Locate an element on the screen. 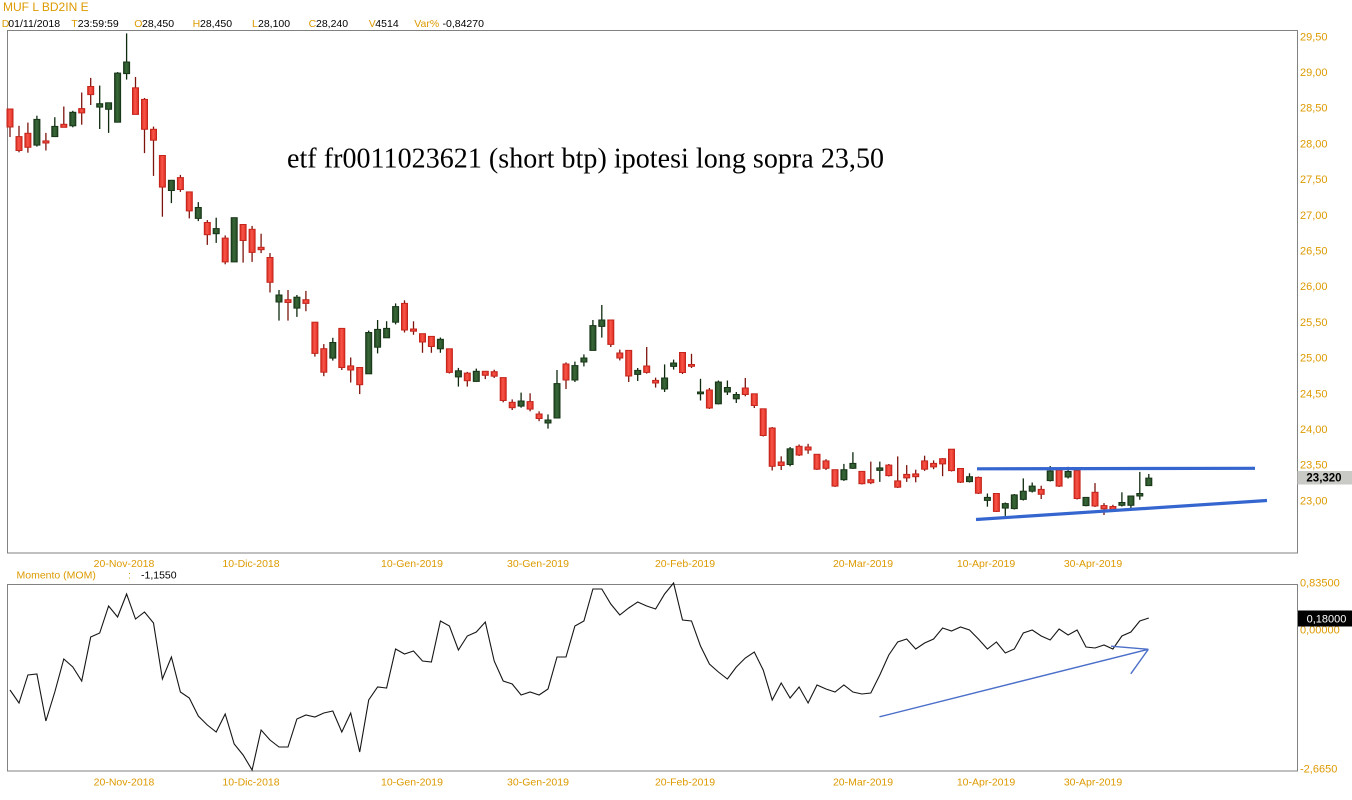 This screenshot has height=800, width=1352. svg-text: 29,50 is located at coordinates (1314, 37).